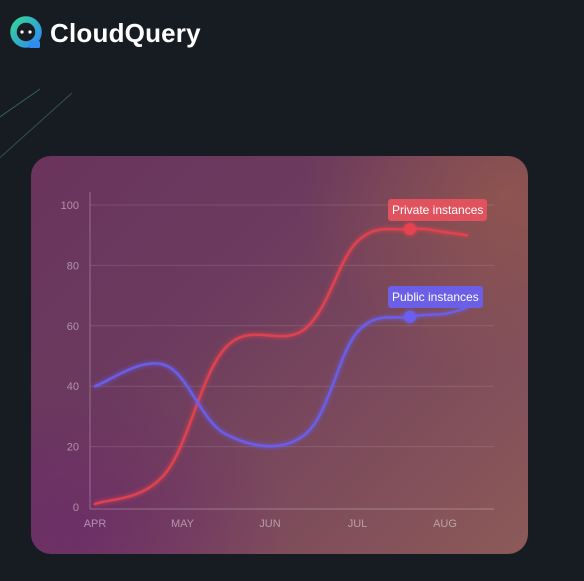  Describe the element at coordinates (95, 524) in the screenshot. I see `x-tick-label-apr: APR` at that location.